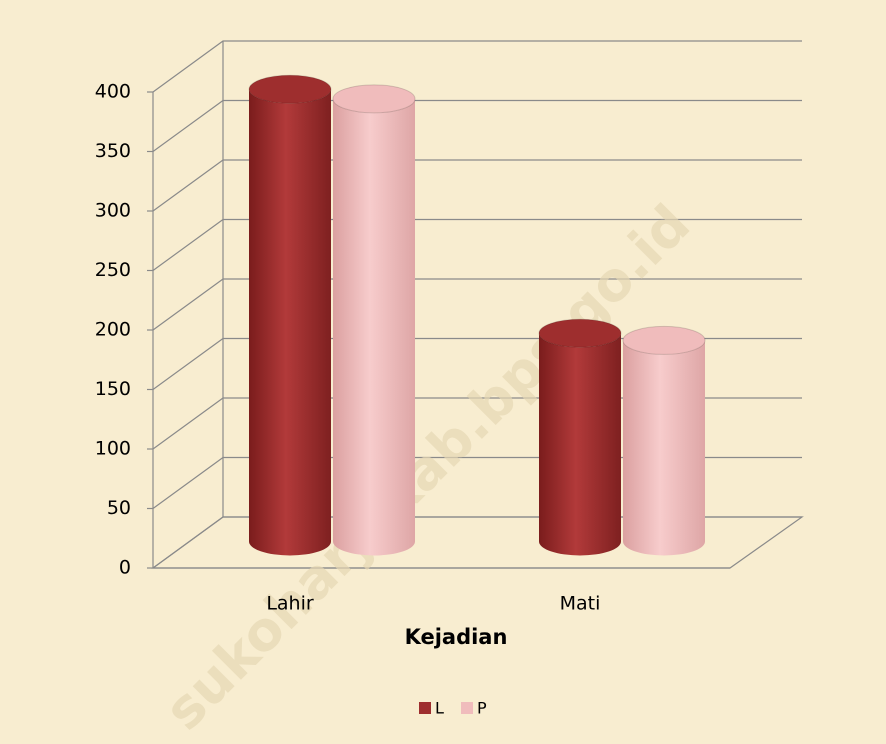 The height and width of the screenshot is (744, 886). I want to click on y-tick-label: 200, so click(113, 330).